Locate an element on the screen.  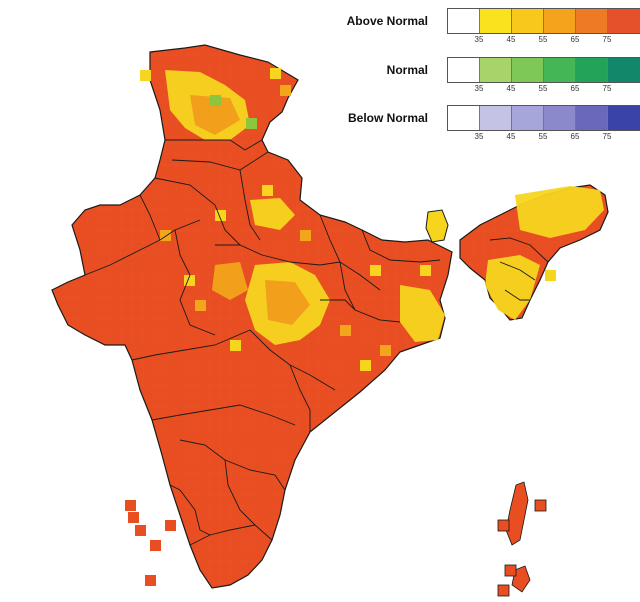
legend-title: Above Normal is located at coordinates (387, 21).